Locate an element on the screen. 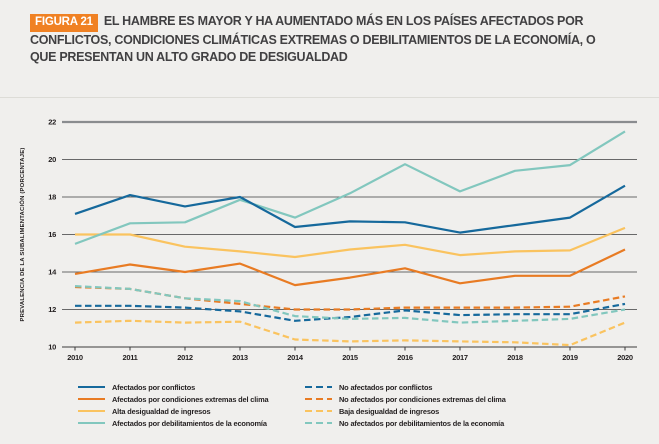 This screenshot has width=659, height=444. y-tick-label-18: 18 is located at coordinates (52, 197).